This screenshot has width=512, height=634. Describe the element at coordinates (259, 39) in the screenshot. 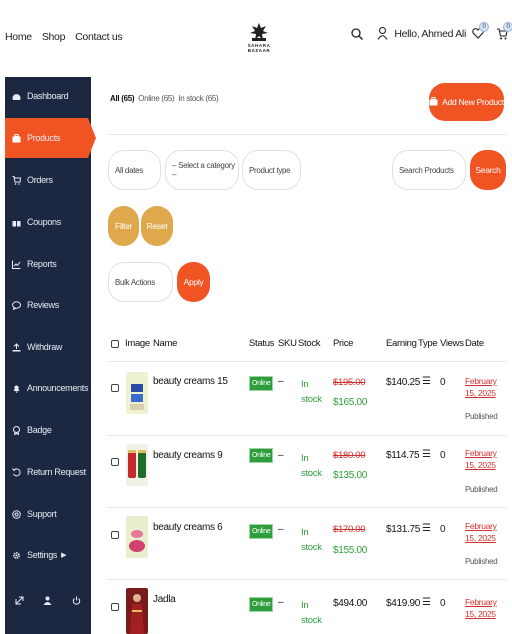

I see `site-logo: SAHARA BAZAAR` at that location.